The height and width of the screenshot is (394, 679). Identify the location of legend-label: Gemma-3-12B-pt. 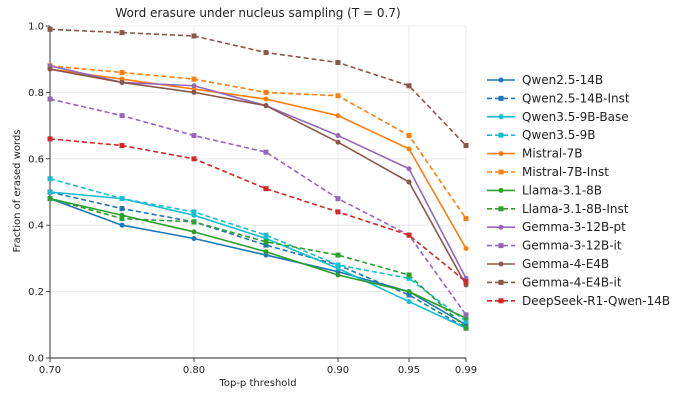
(574, 227).